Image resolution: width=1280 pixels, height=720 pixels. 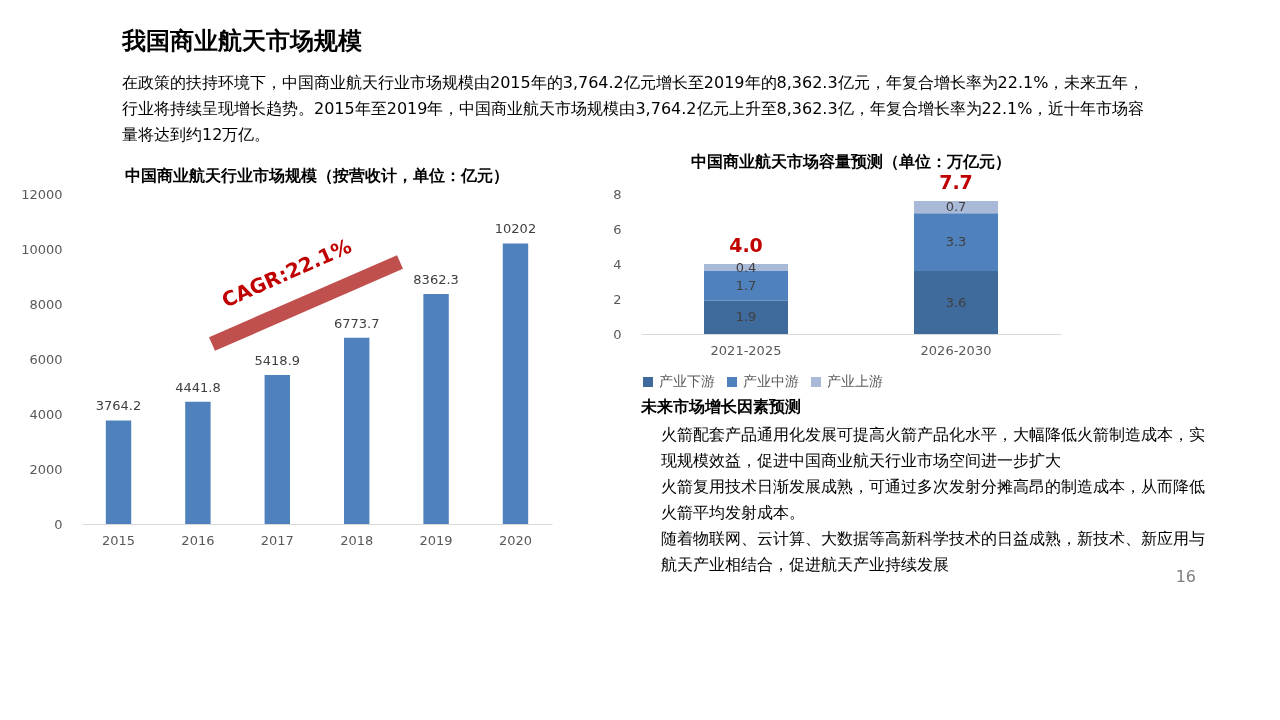 What do you see at coordinates (771, 381) in the screenshot?
I see `legend-label: 产业中游` at bounding box center [771, 381].